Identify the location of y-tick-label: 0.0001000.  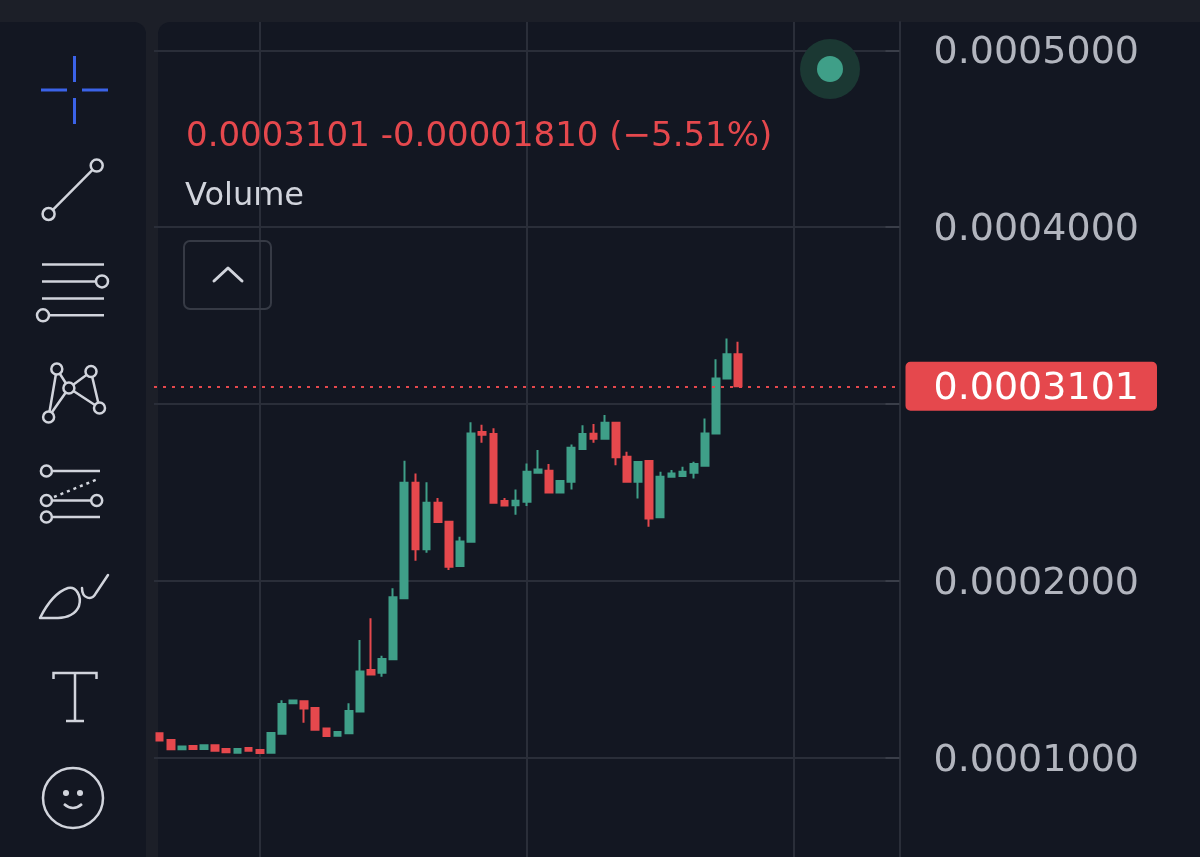
(1036, 757).